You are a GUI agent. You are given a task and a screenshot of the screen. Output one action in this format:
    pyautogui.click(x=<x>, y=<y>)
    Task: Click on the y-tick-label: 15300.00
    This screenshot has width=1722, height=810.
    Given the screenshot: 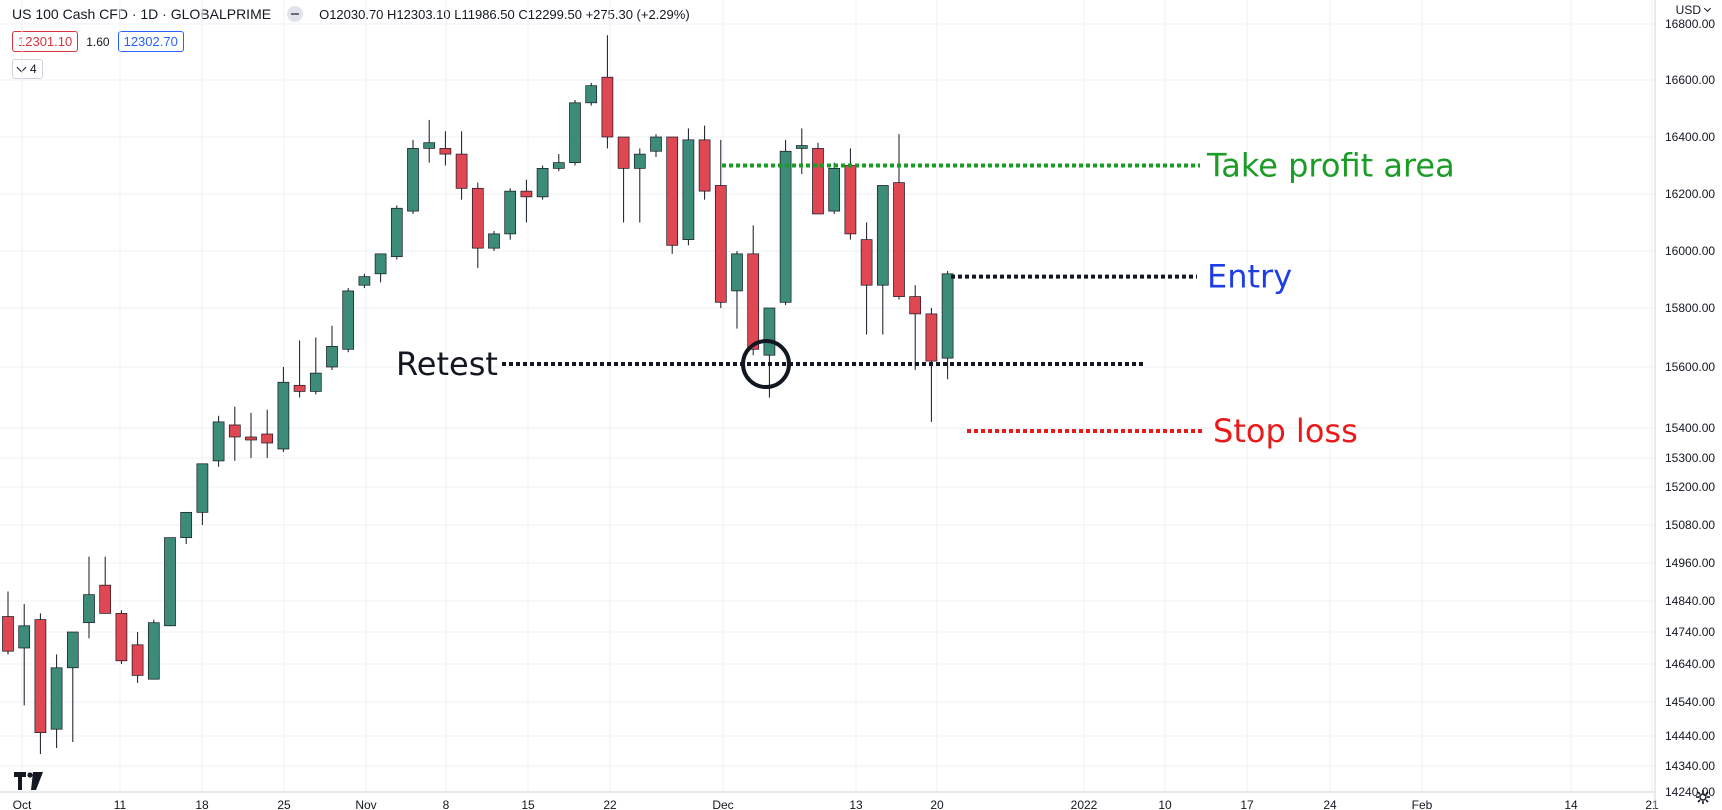 What is the action you would take?
    pyautogui.click(x=1690, y=458)
    